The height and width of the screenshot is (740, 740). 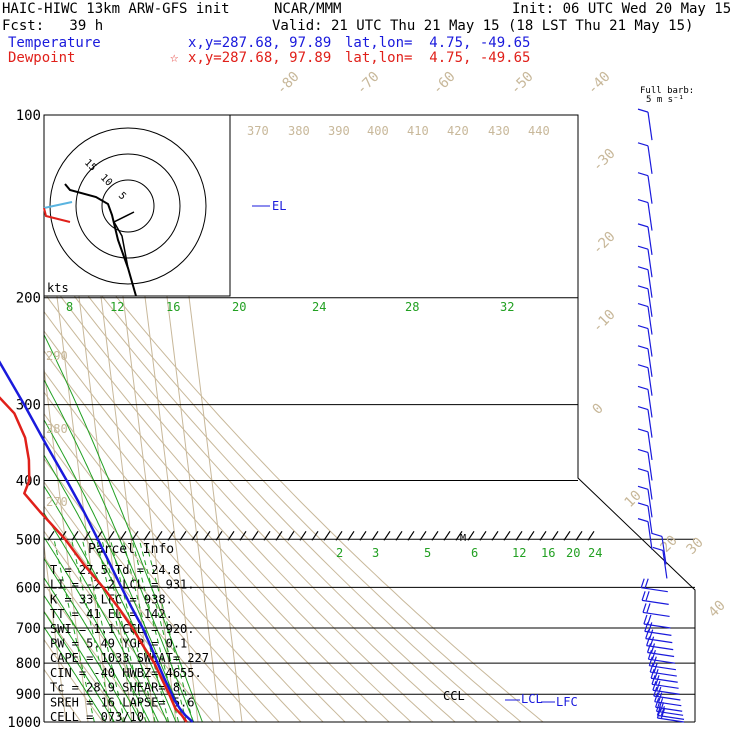 What do you see at coordinates (598, 409) in the screenshot?
I see `isotherm-label: 0` at bounding box center [598, 409].